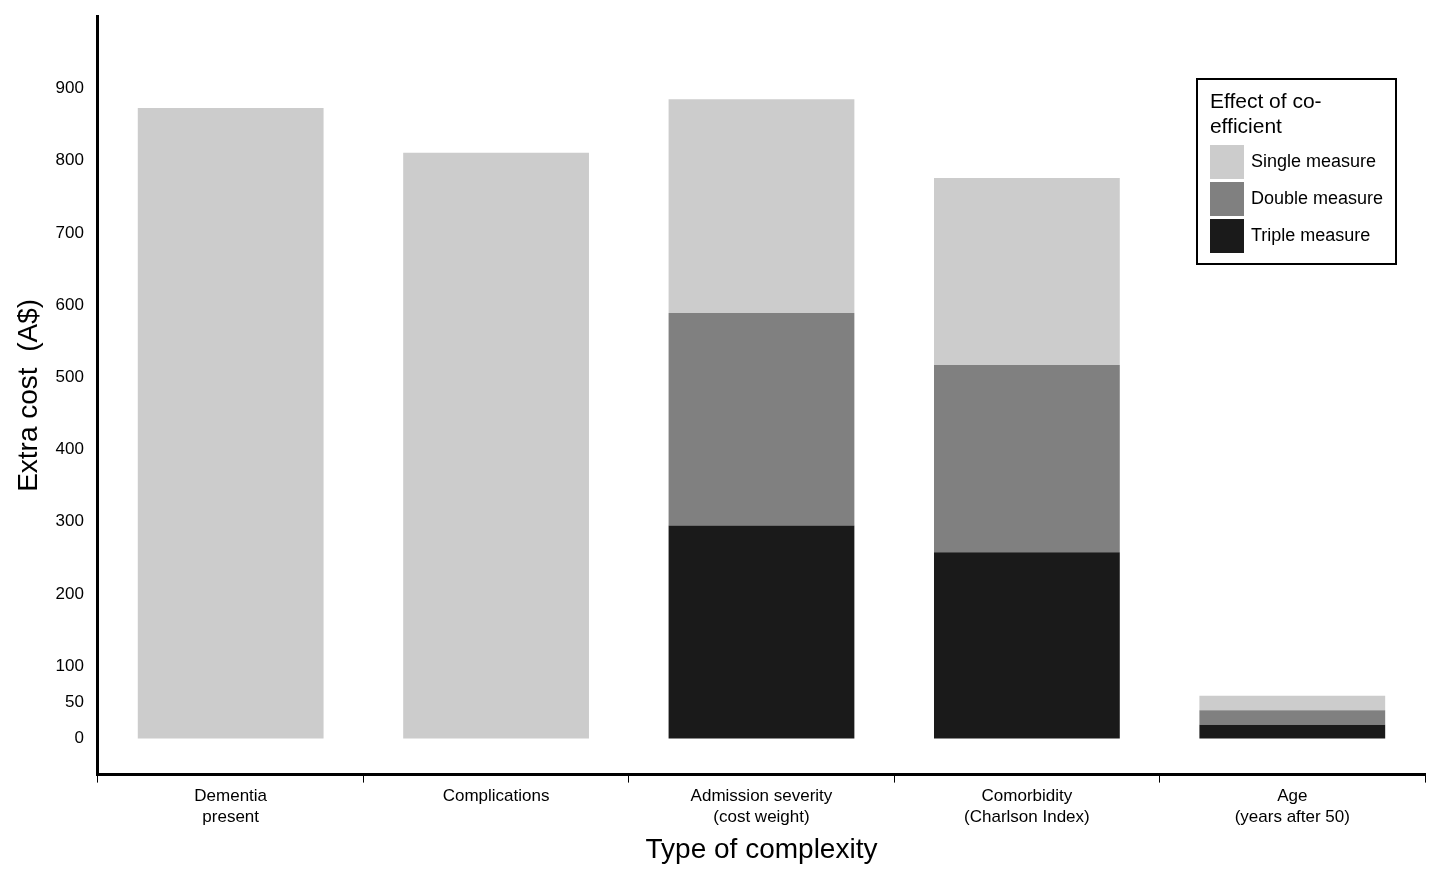  I want to click on x-tick-label: Age (years after 50), so click(1292, 806).